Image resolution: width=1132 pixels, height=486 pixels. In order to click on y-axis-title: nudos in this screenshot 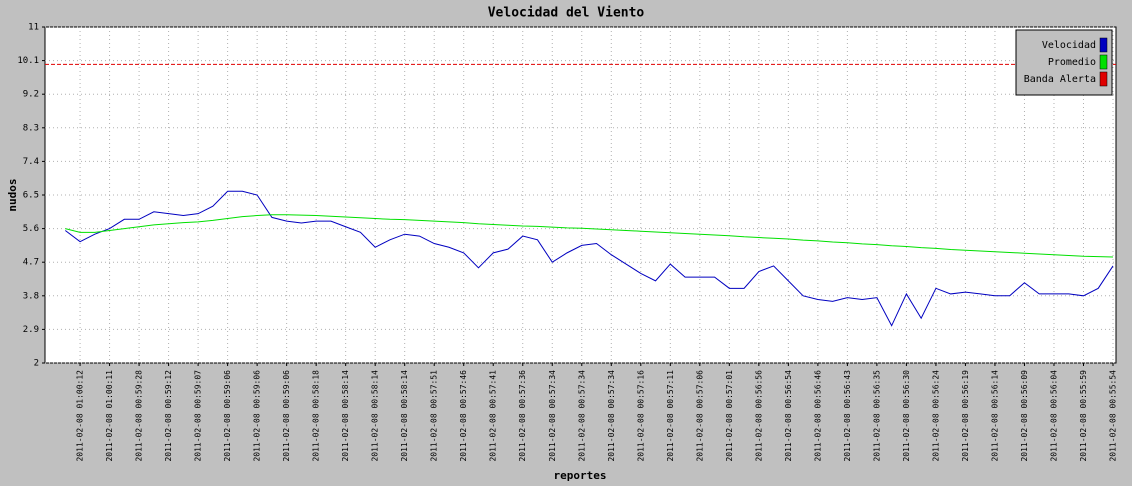, I will do `click(12, 194)`.